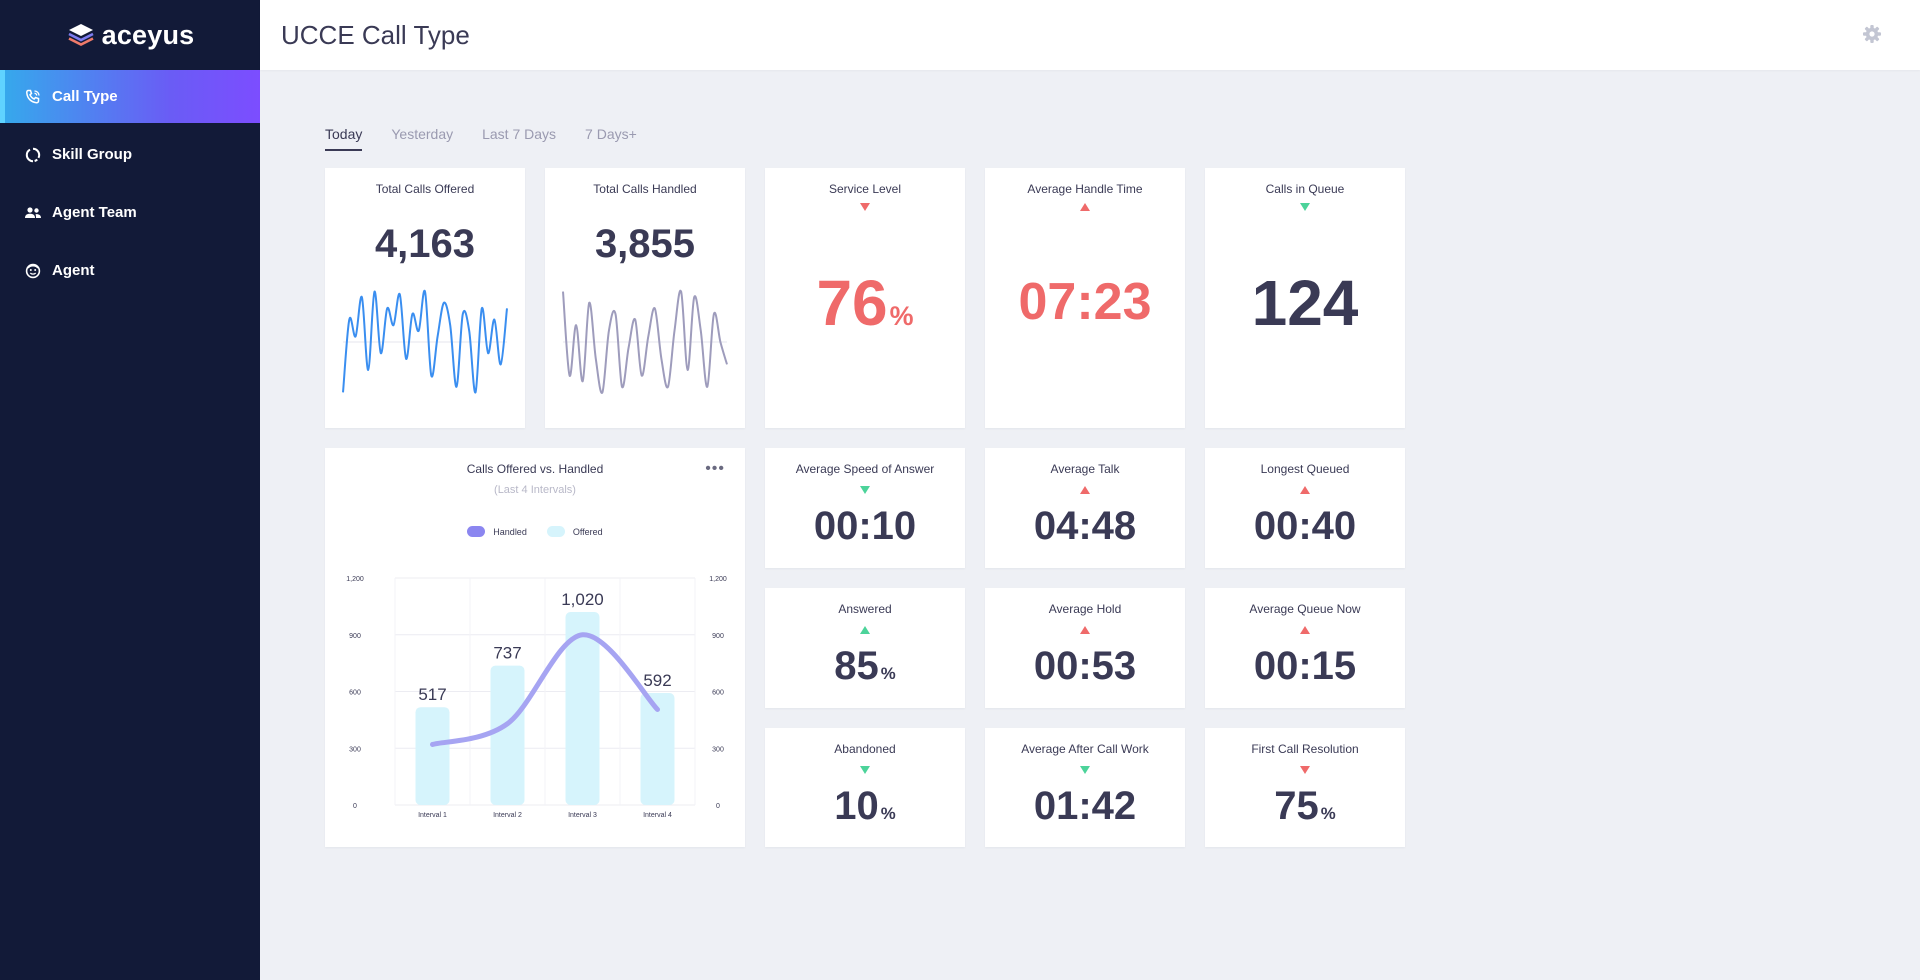 This screenshot has width=1920, height=980. What do you see at coordinates (1085, 806) in the screenshot?
I see `metric-value: 01:42` at bounding box center [1085, 806].